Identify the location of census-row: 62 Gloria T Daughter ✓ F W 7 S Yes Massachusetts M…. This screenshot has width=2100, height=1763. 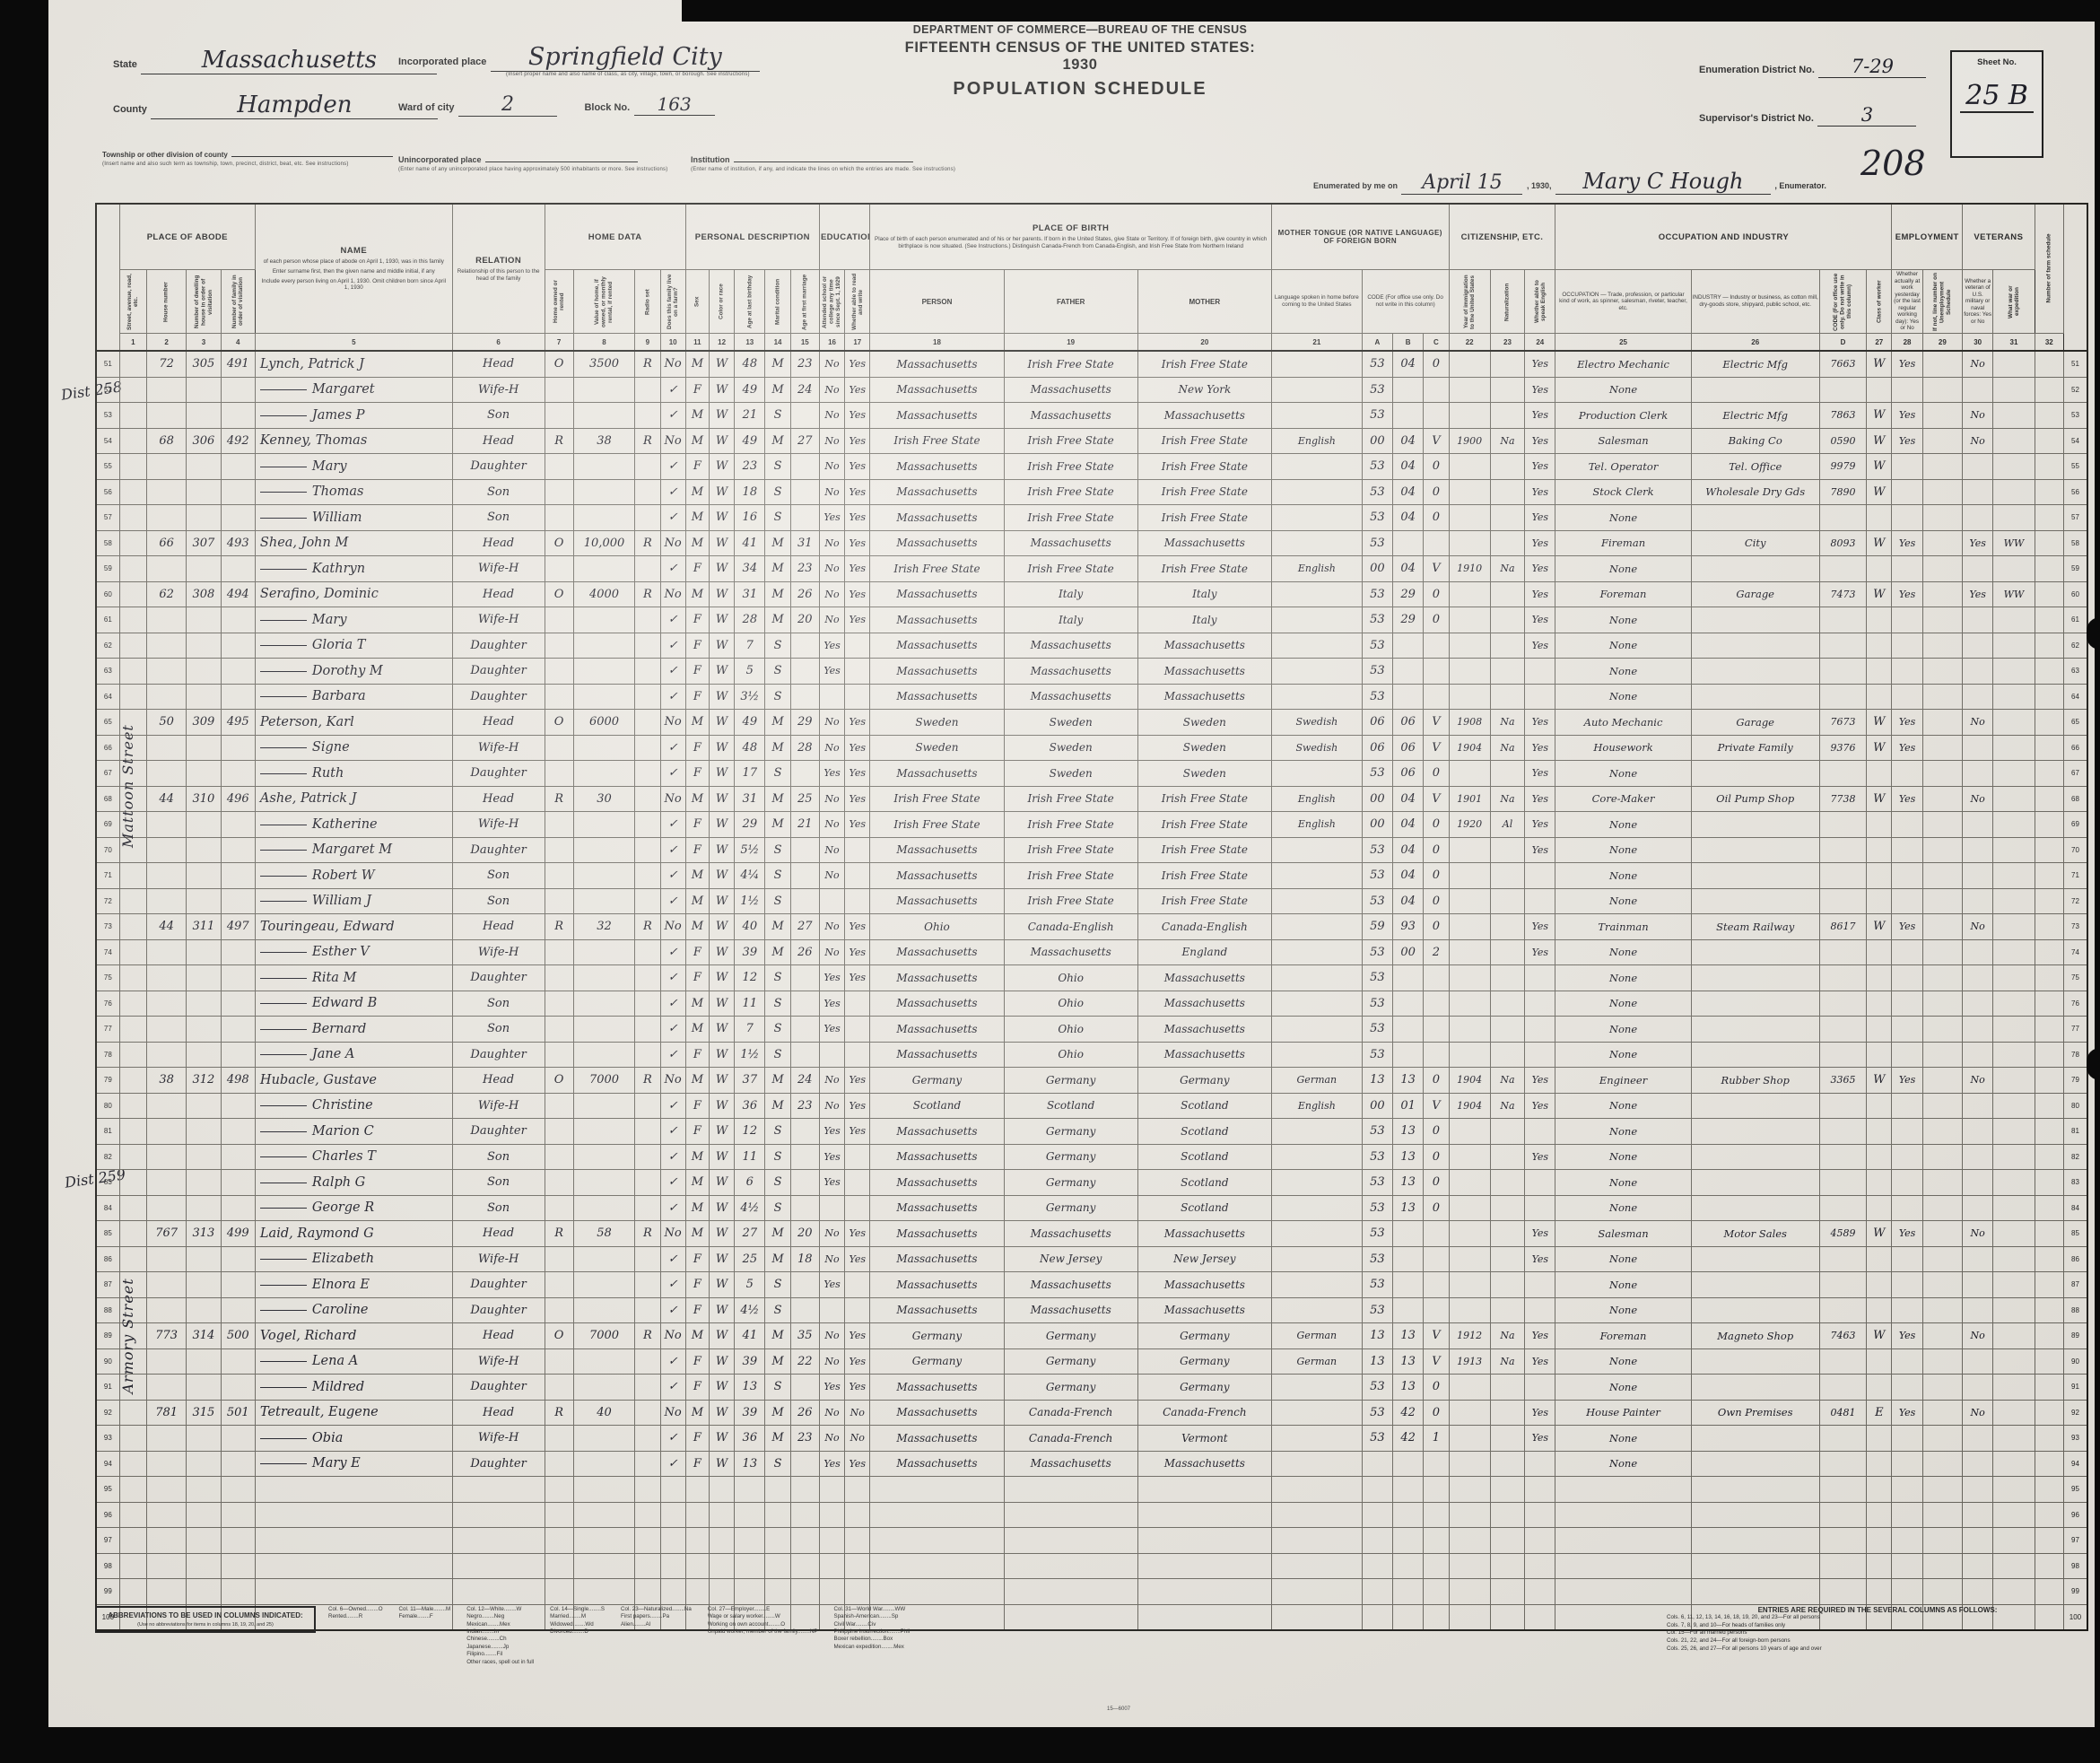
(1092, 645).